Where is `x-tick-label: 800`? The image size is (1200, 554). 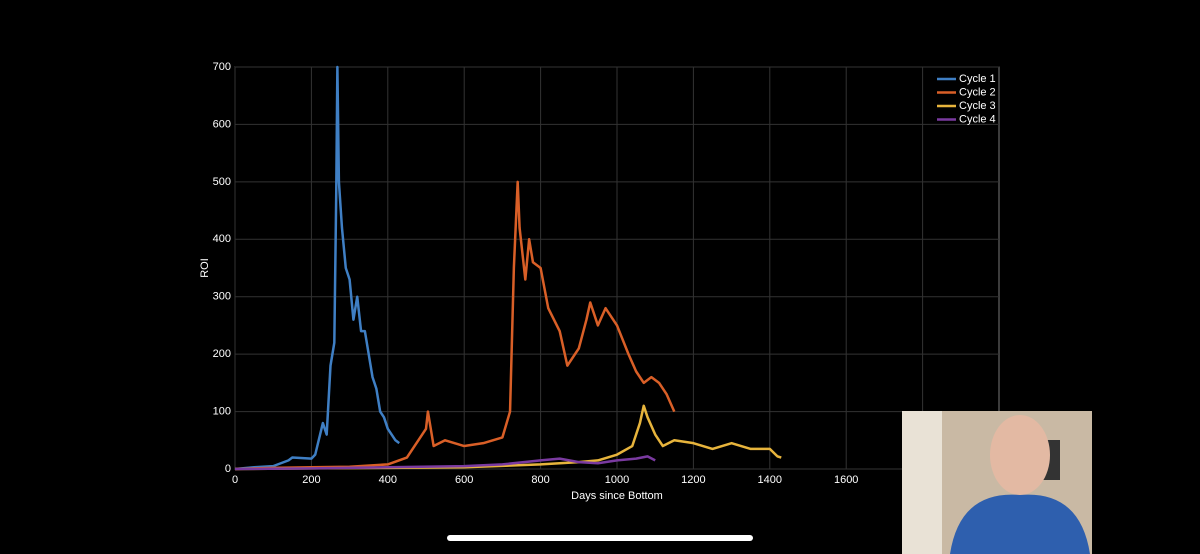
x-tick-label: 800 is located at coordinates (540, 480).